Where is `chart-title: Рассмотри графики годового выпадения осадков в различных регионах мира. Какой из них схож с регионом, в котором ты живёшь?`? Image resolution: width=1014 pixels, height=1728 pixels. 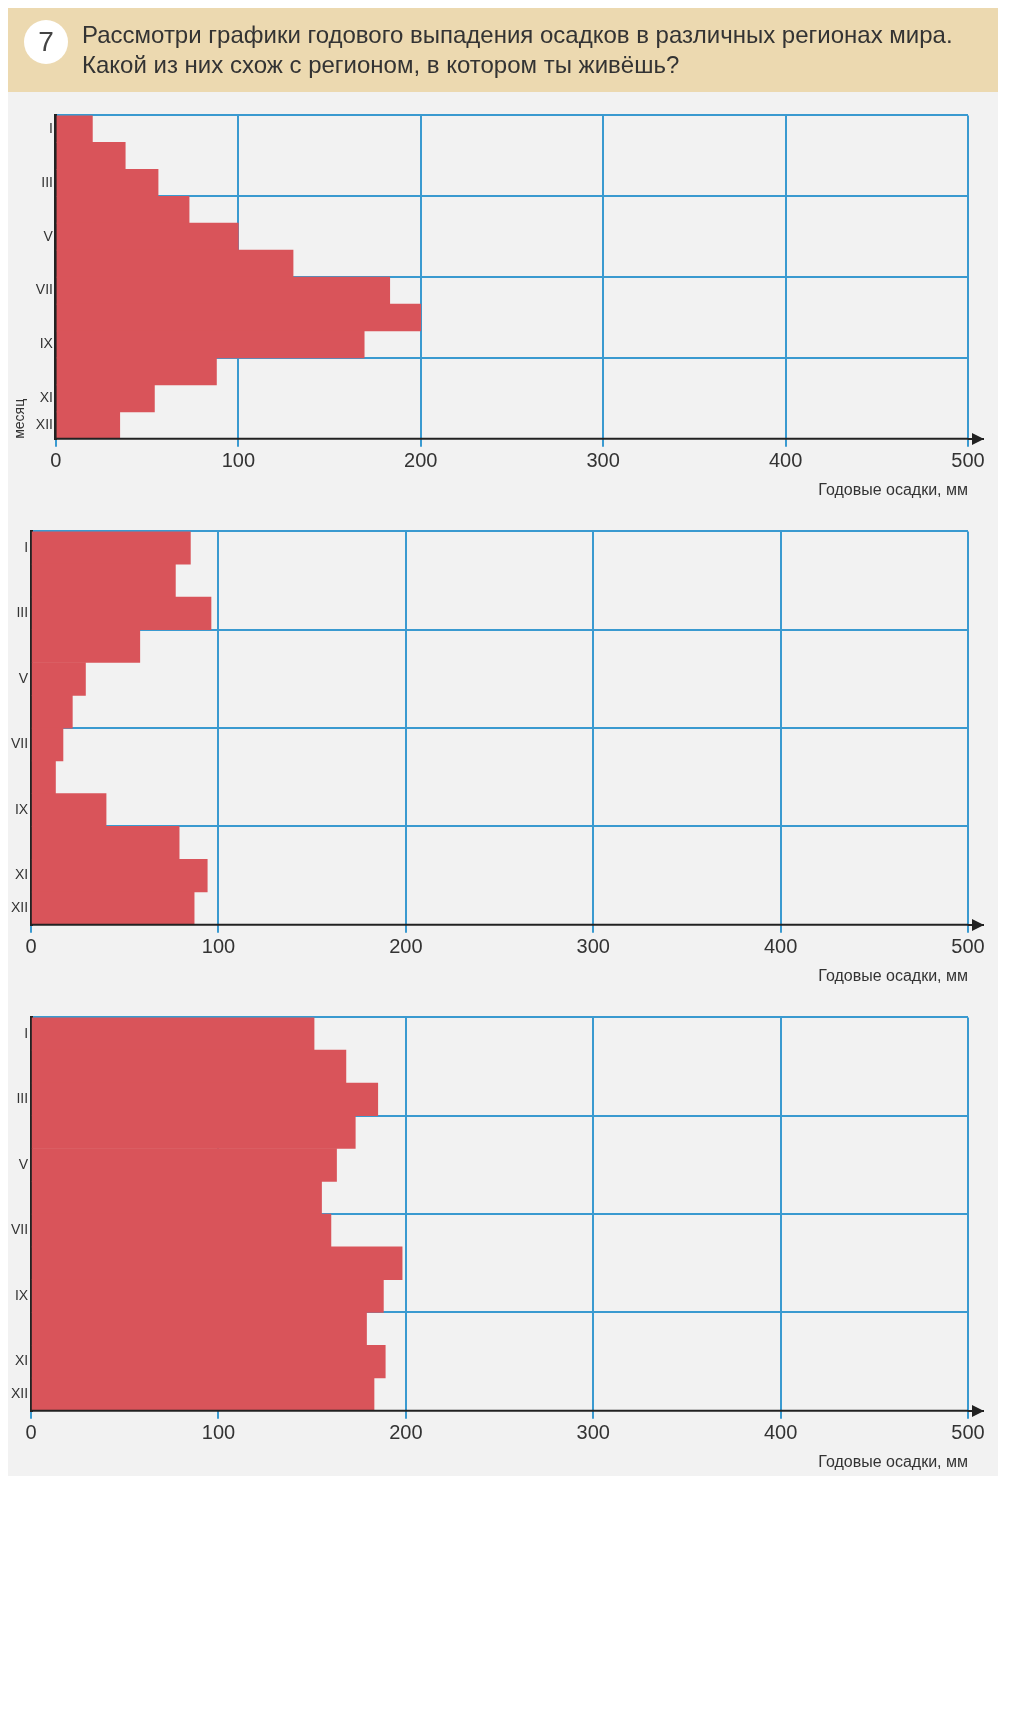 chart-title: Рассмотри графики годового выпадения осадков в различных регионах мира. Какой из них схож с регионом, в котором ты живёшь? is located at coordinates (518, 50).